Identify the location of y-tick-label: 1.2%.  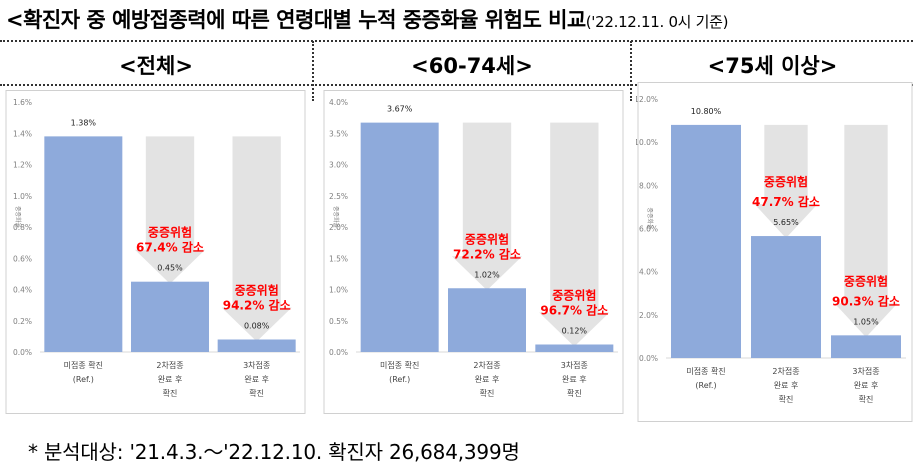
(22, 165).